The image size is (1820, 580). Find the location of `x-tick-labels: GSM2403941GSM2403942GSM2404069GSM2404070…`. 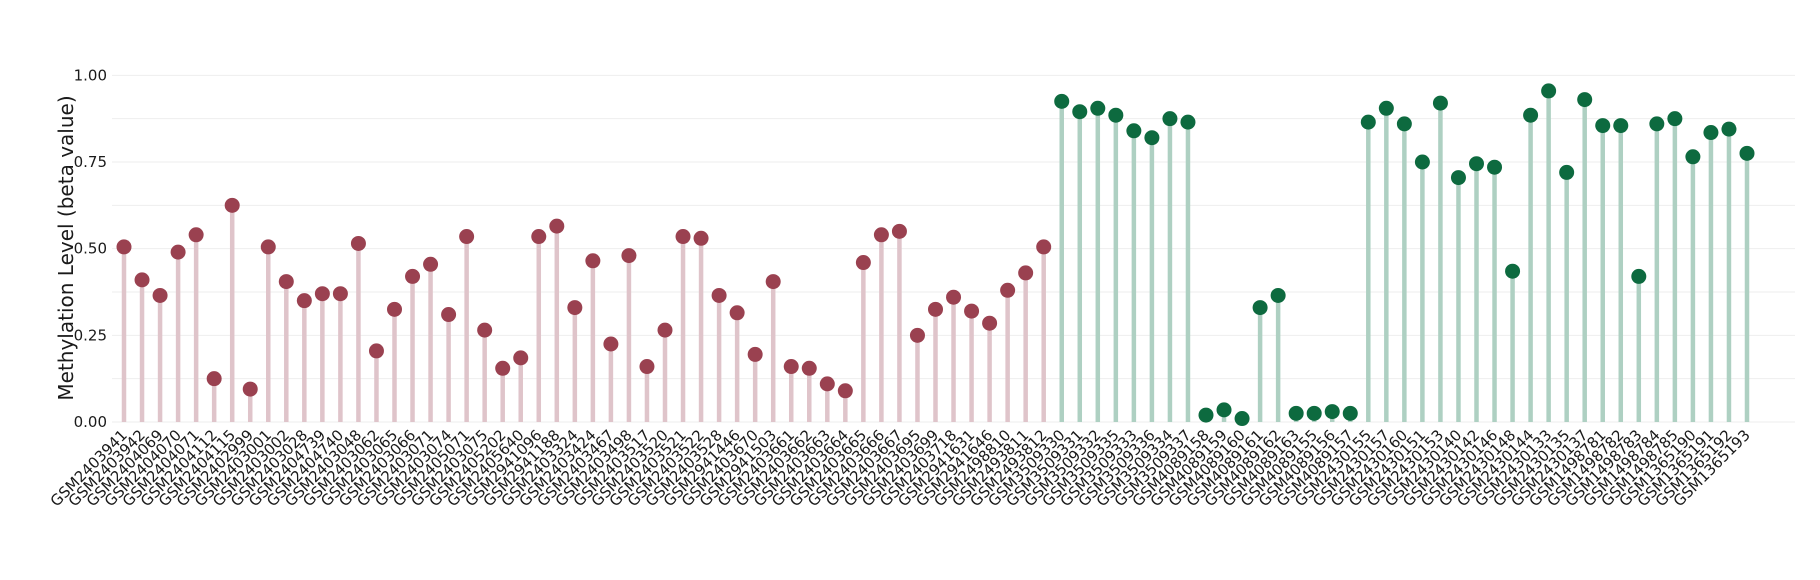

x-tick-labels: GSM2403941GSM2403942GSM2404069GSM2404070… is located at coordinates (900, 468).